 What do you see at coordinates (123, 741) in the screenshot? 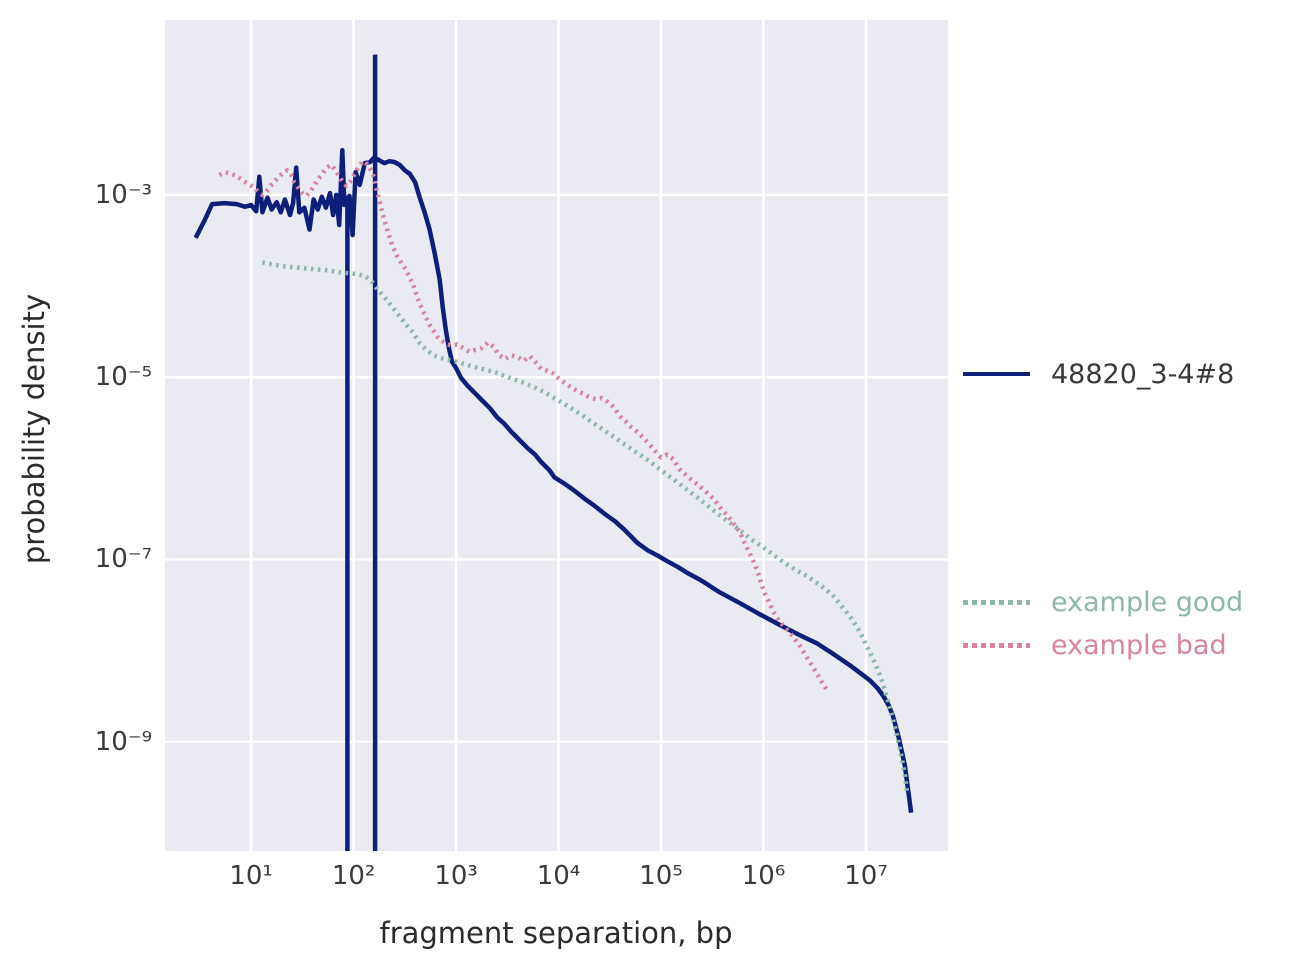
I see `y-tick-label: 10⁻⁹` at bounding box center [123, 741].